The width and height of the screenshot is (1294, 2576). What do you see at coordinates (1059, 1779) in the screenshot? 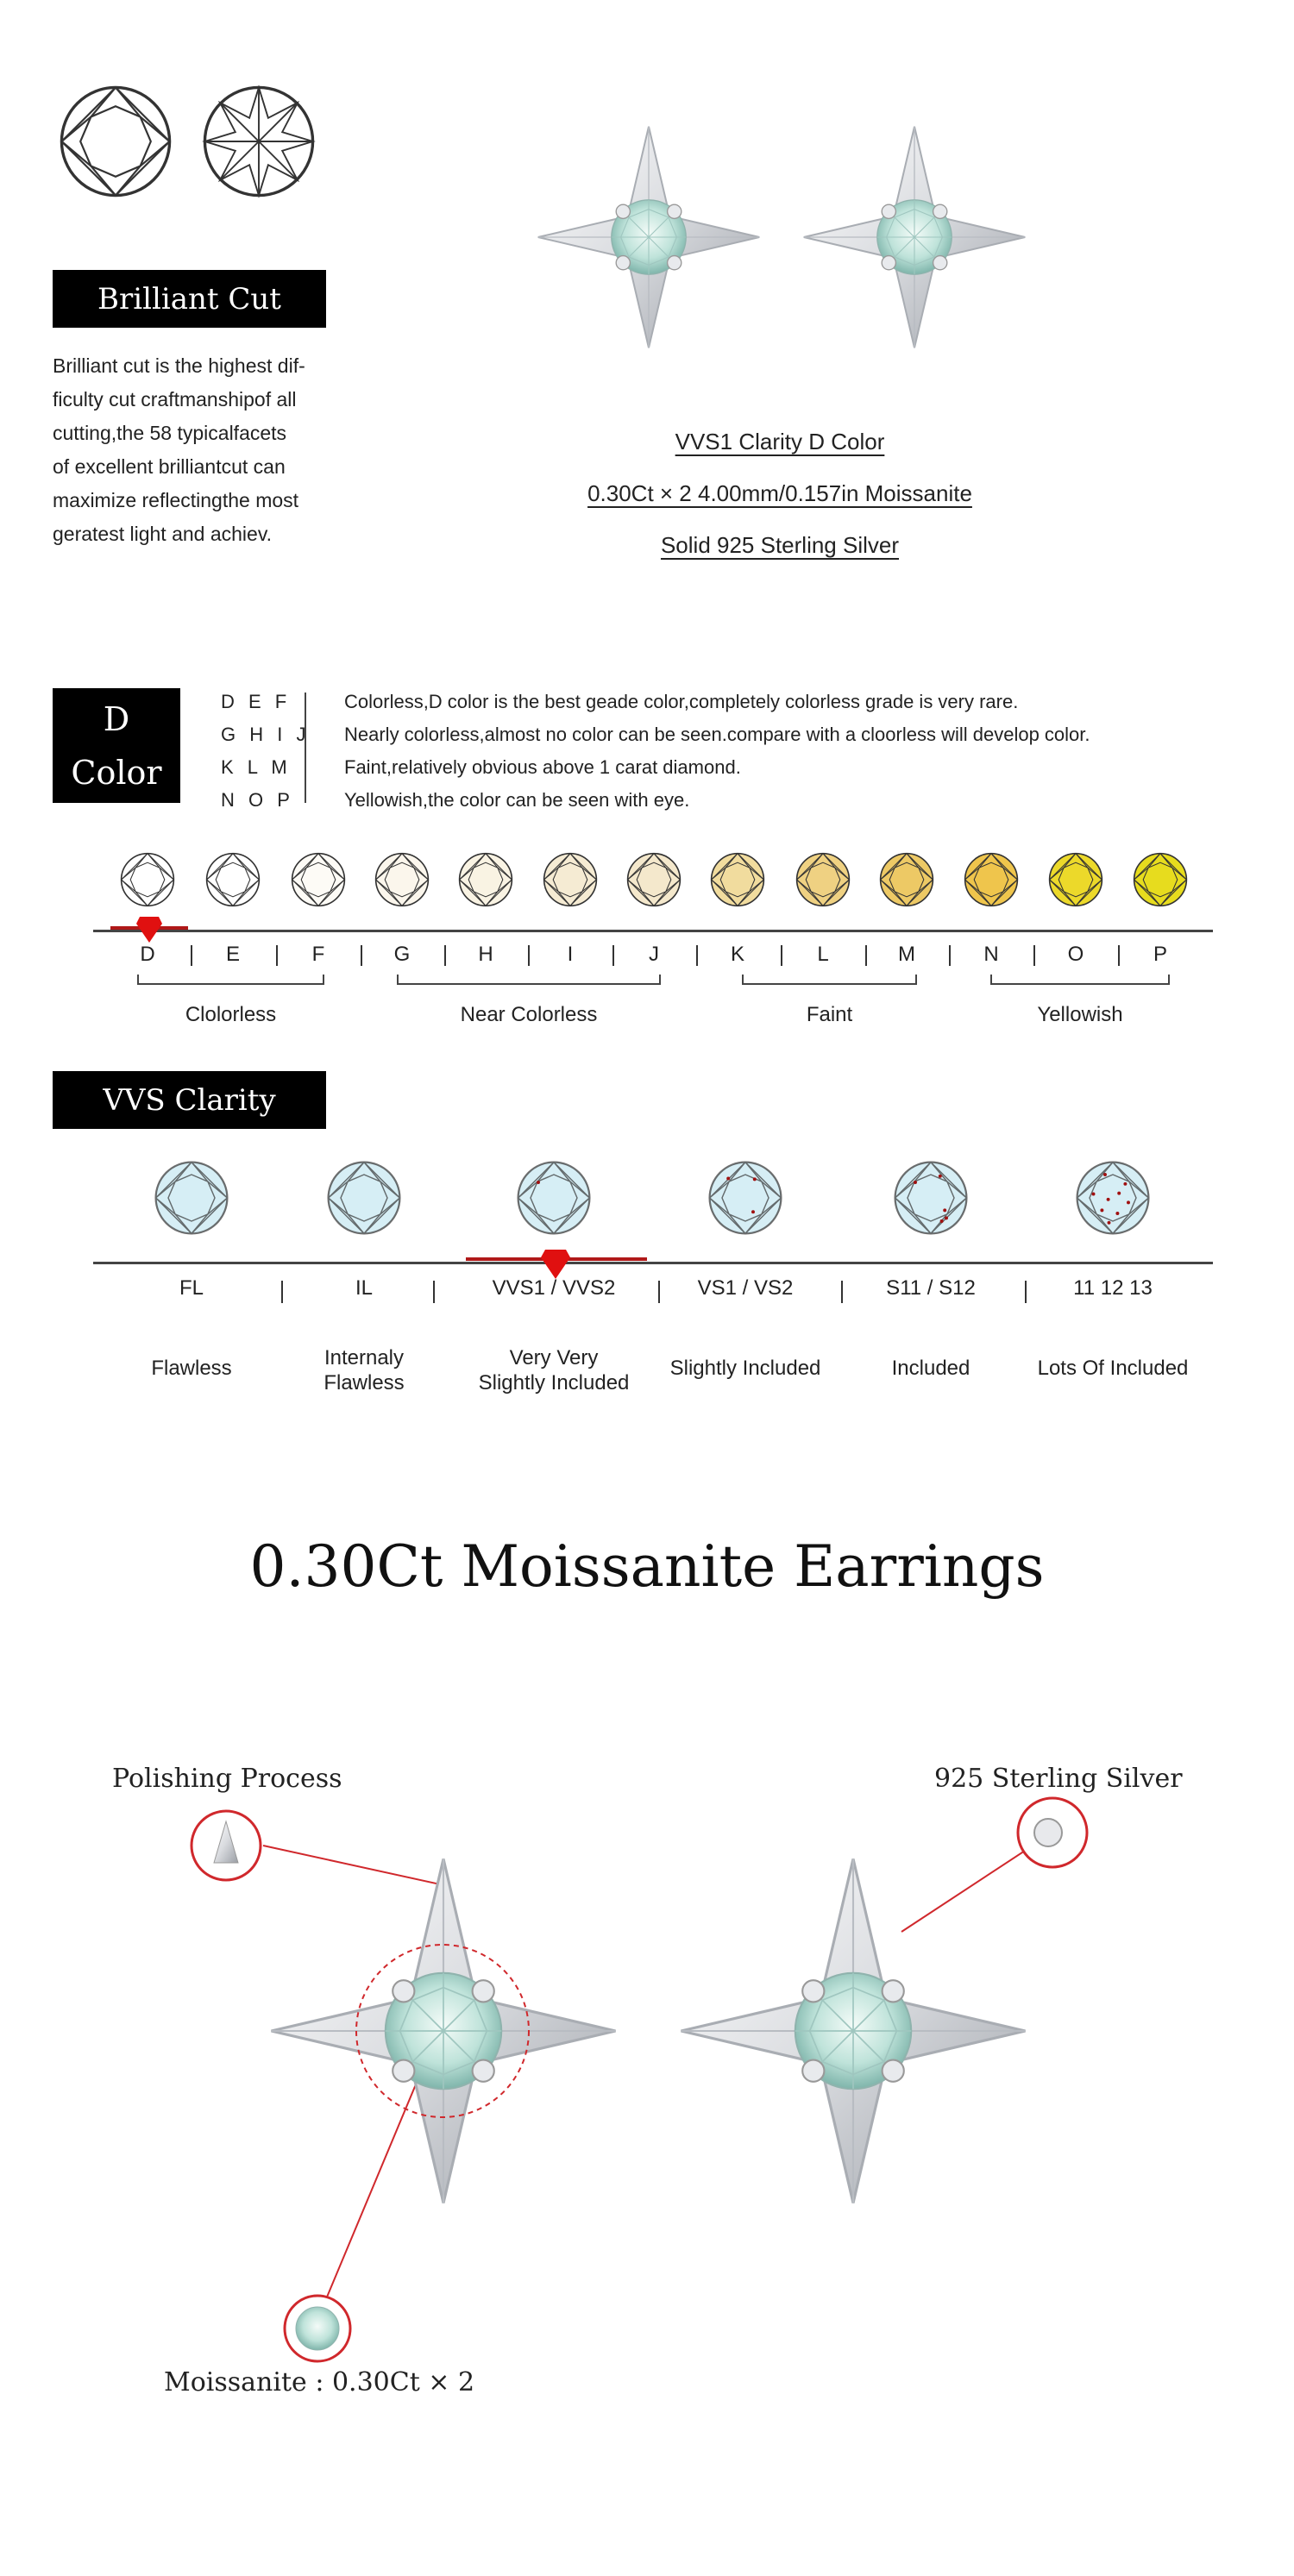
I see `callout-silver: 925 Sterling Silver` at bounding box center [1059, 1779].